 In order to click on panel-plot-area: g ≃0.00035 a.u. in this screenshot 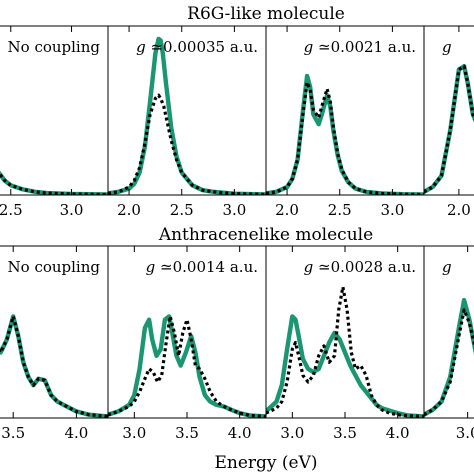, I will do `click(187, 115)`.